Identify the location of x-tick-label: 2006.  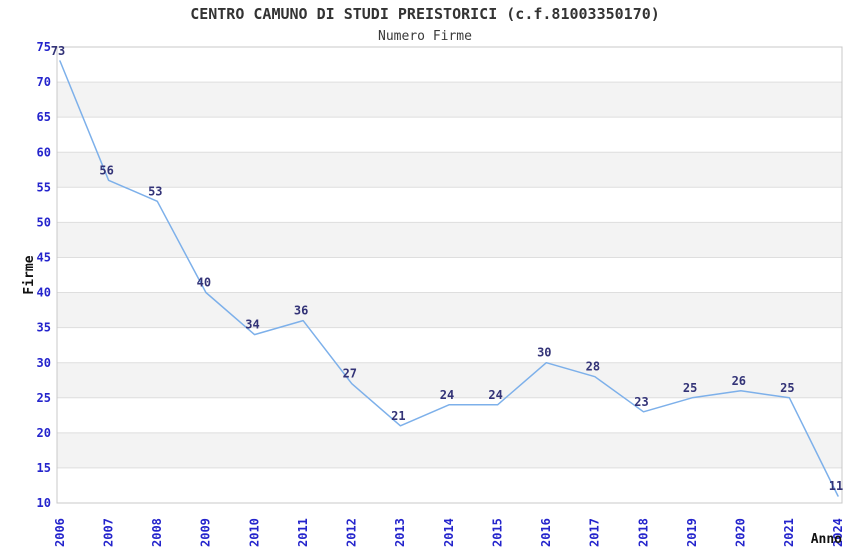
(60, 532).